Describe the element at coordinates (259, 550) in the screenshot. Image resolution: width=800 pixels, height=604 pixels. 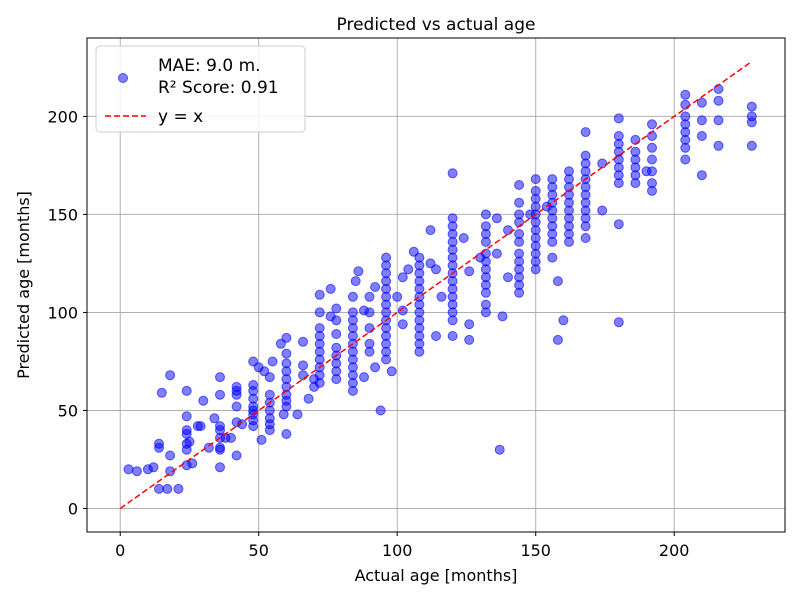
I see `x-tick-label: 50` at that location.